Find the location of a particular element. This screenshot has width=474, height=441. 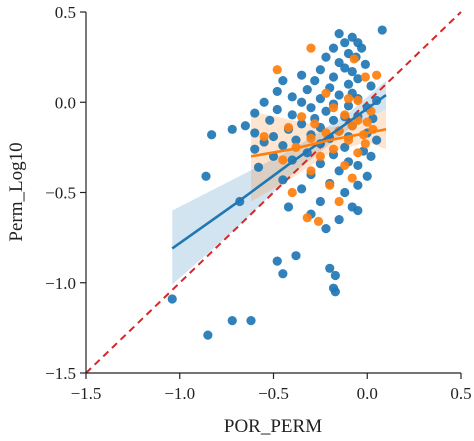

x-tick-label: −0.5 is located at coordinates (273, 393).